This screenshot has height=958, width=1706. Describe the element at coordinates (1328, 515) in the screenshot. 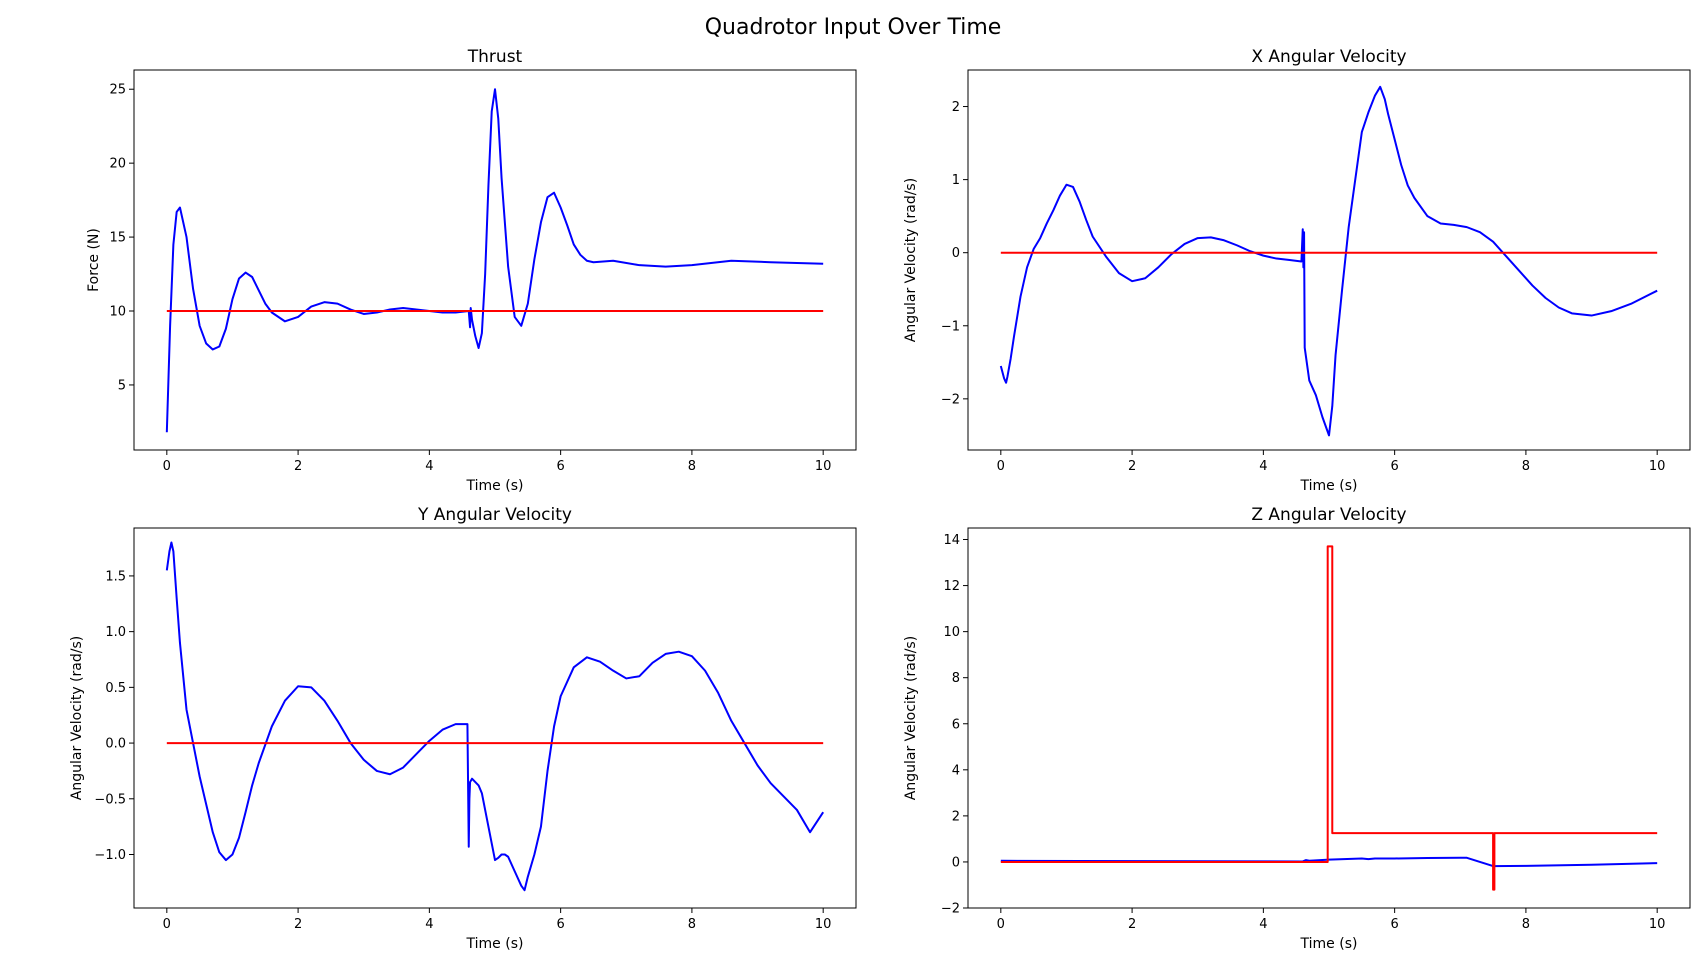

I see `subplot-title: Z Angular Velocity` at that location.